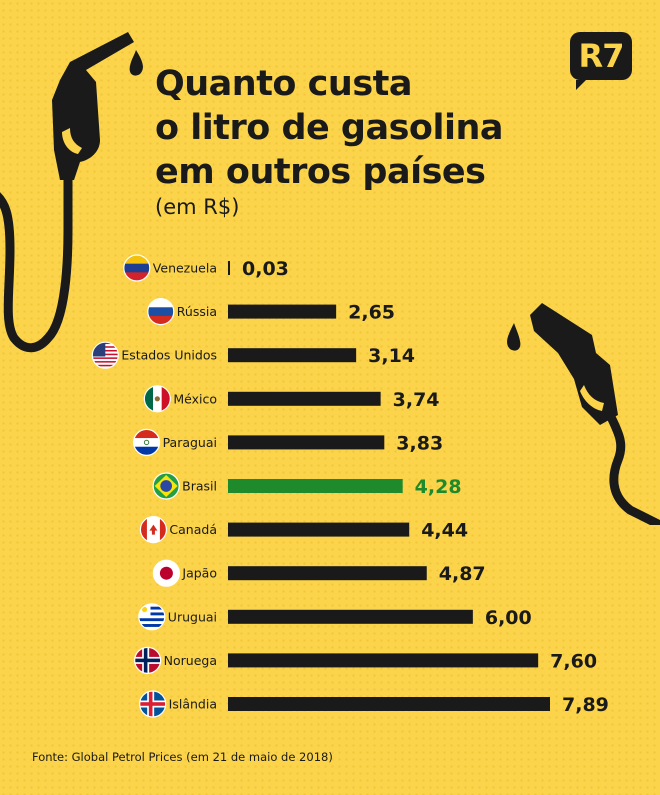  I want to click on bar-row: Estados Unidos 3,14, so click(253, 355).